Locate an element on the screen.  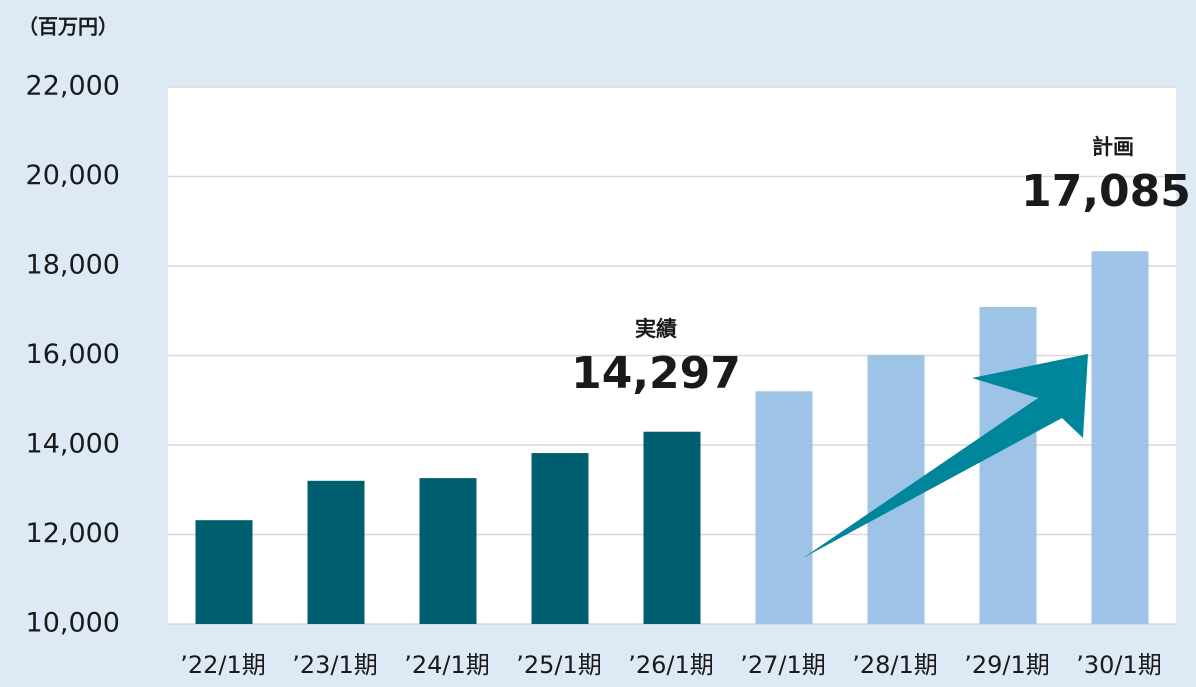
annotation-label: 計画 is located at coordinates (1113, 147).